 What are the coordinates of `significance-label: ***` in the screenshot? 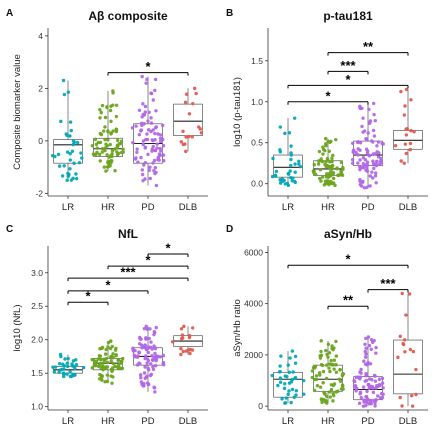 It's located at (348, 65).